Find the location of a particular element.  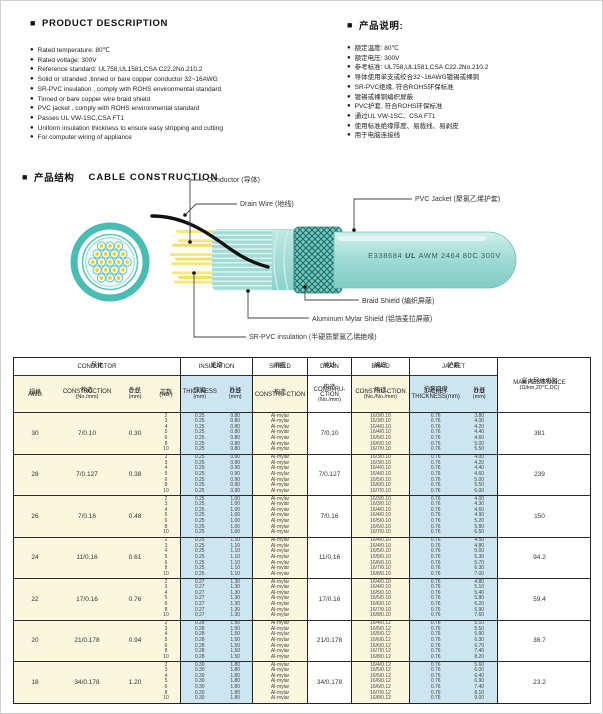

header-zh: 外径 is located at coordinates (134, 390).